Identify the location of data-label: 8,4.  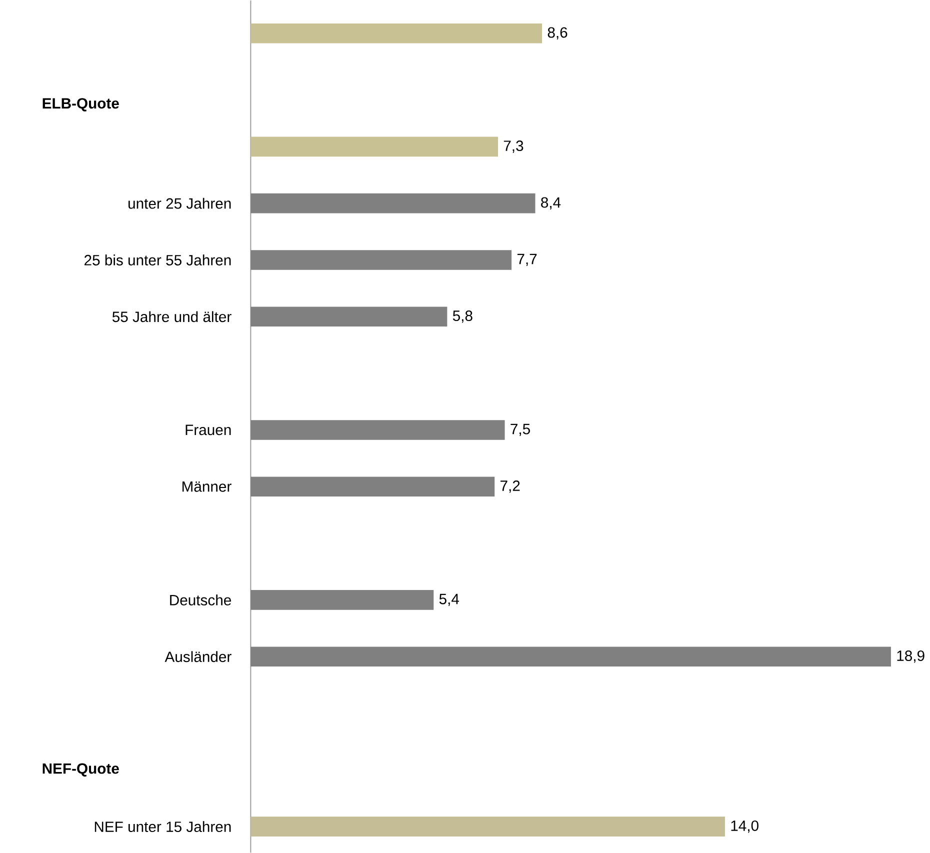
(551, 203).